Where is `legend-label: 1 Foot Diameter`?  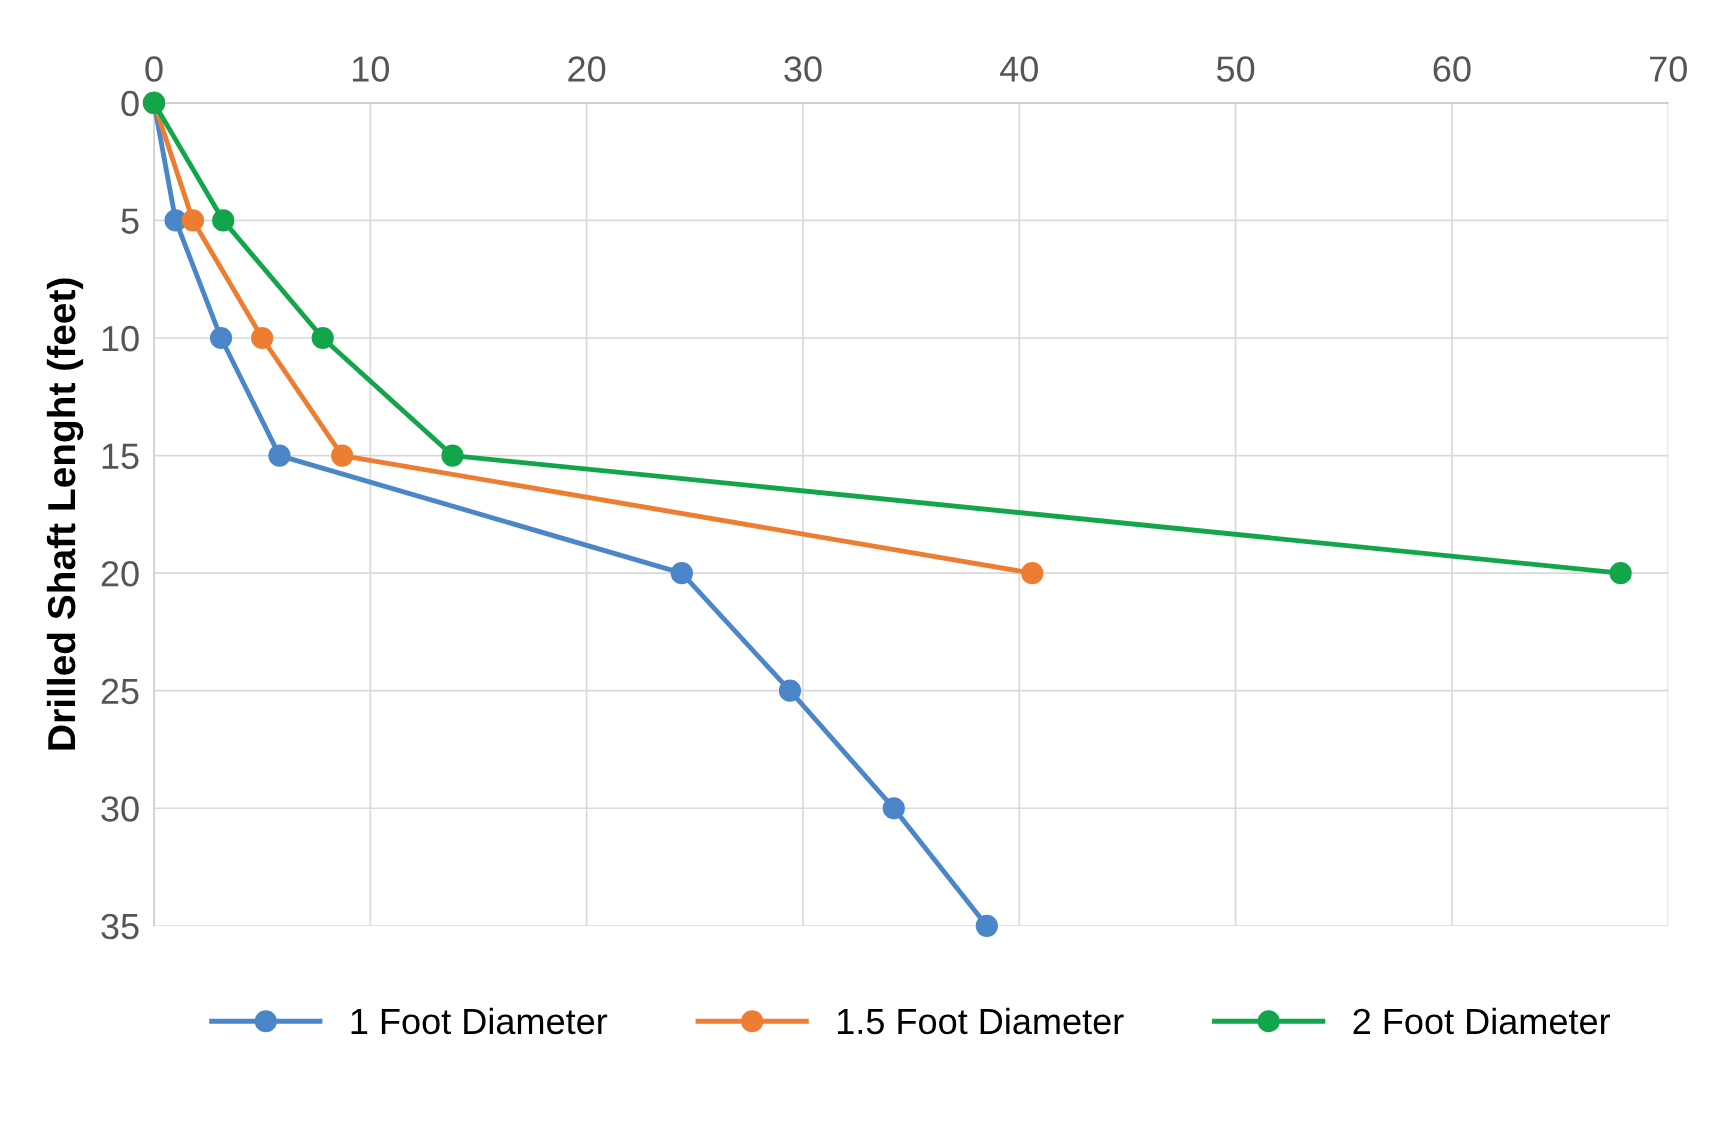 legend-label: 1 Foot Diameter is located at coordinates (479, 1021).